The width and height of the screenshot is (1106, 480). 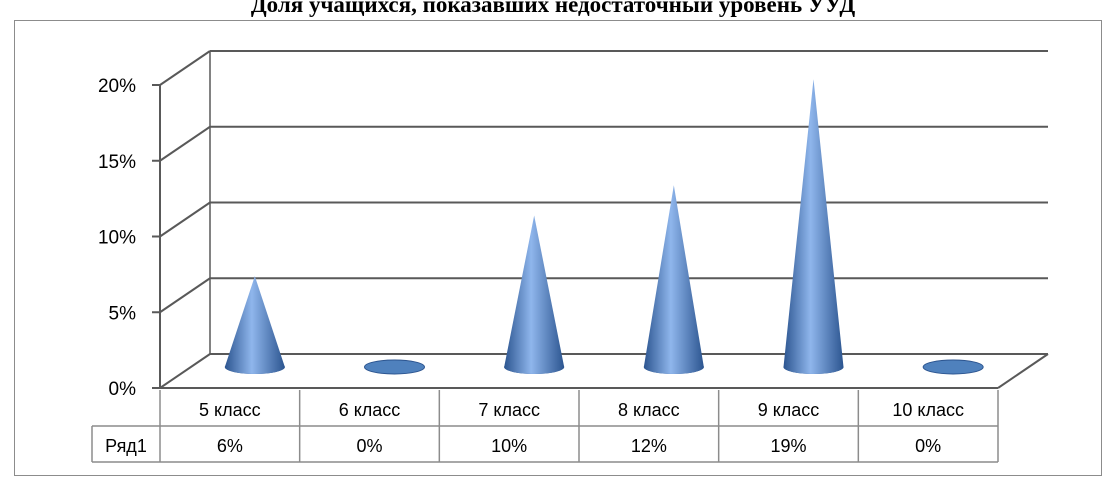 I want to click on series-name: Ряд1, so click(x=126, y=446).